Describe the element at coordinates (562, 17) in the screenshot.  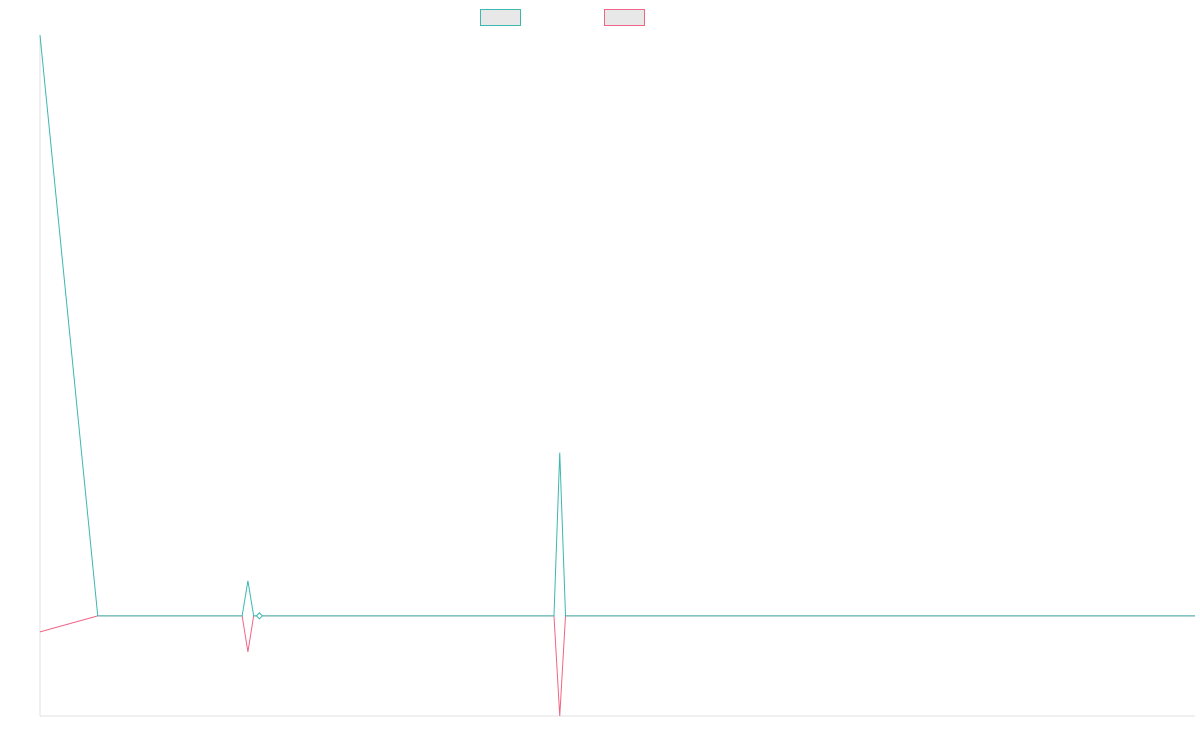
I see `legend` at that location.